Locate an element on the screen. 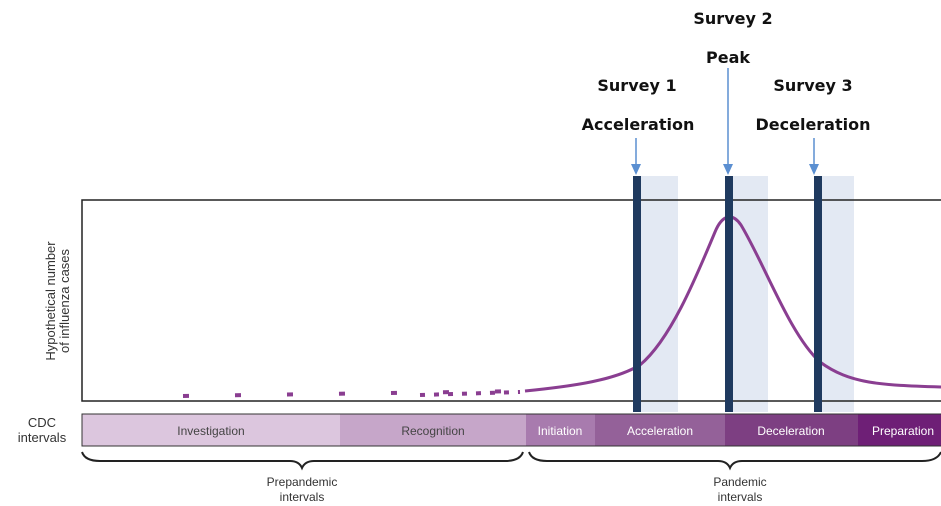  interval-deceleration is located at coordinates (791, 430).